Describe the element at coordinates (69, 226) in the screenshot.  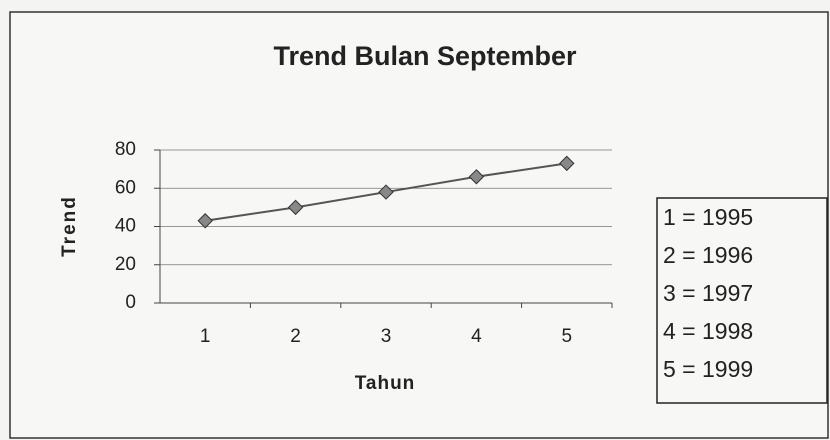
I see `y-axis-label: Trend` at that location.